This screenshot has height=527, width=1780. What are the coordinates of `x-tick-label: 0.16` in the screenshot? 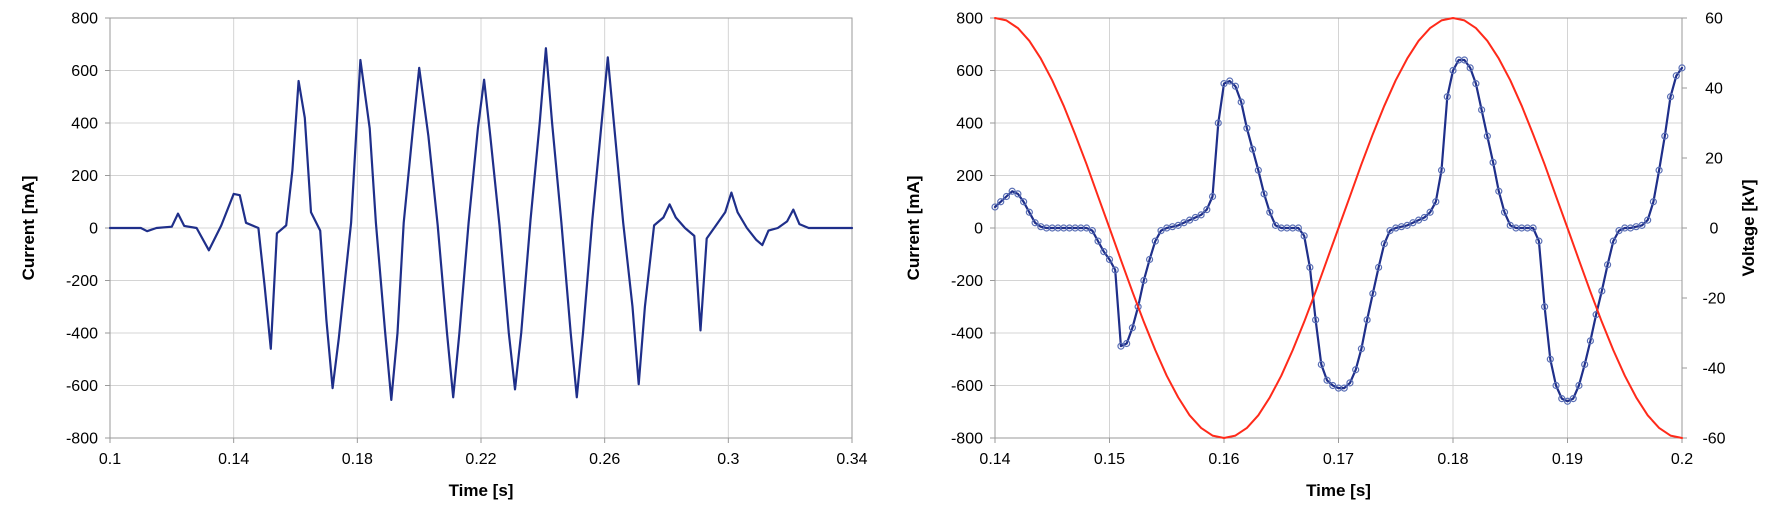 It's located at (1223, 459).